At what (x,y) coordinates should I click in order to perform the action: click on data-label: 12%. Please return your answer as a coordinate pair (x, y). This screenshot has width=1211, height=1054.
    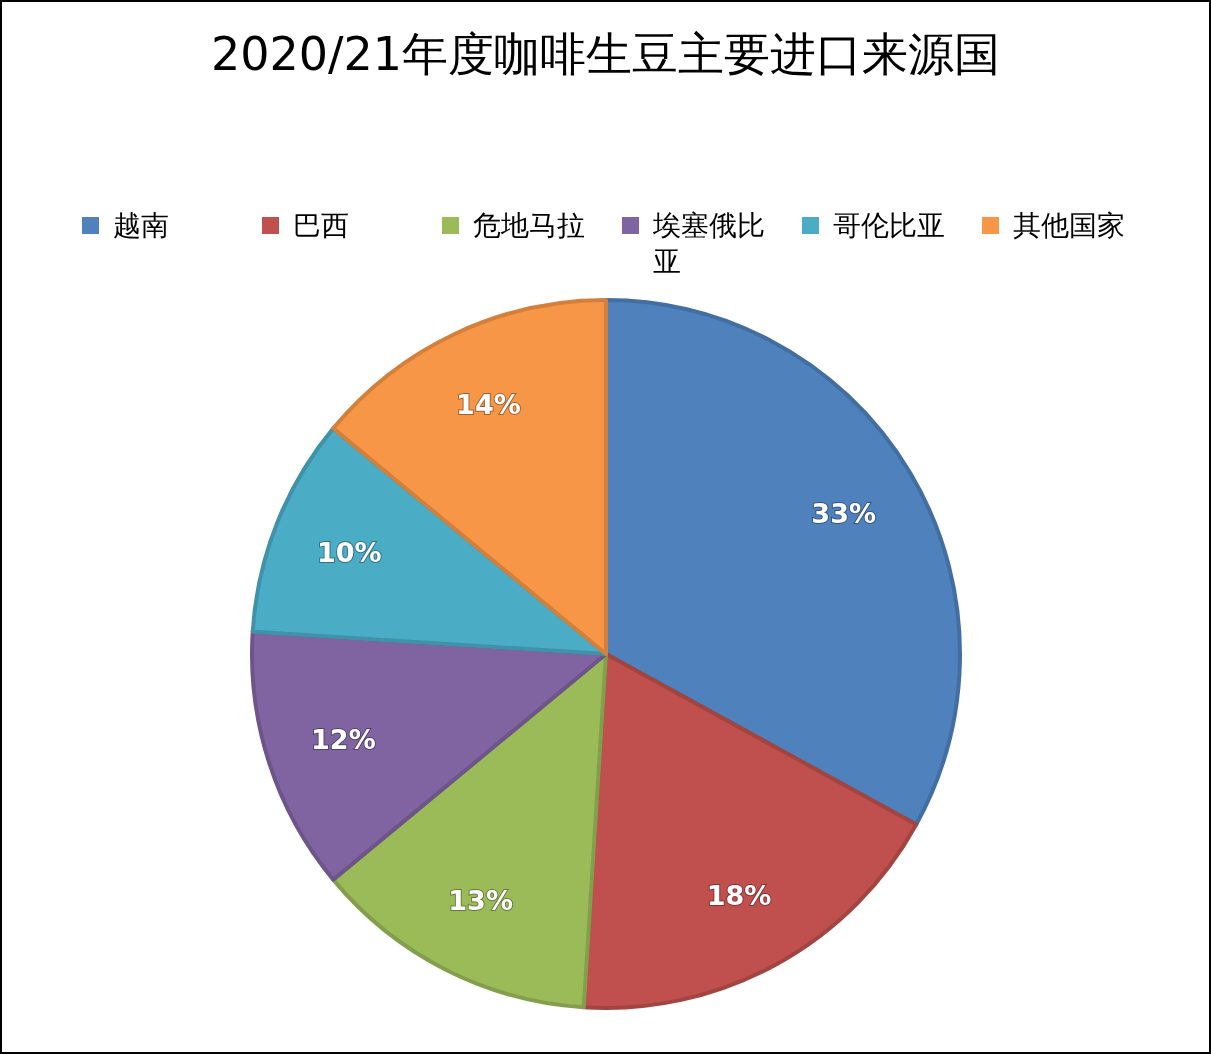
    Looking at the image, I should click on (343, 739).